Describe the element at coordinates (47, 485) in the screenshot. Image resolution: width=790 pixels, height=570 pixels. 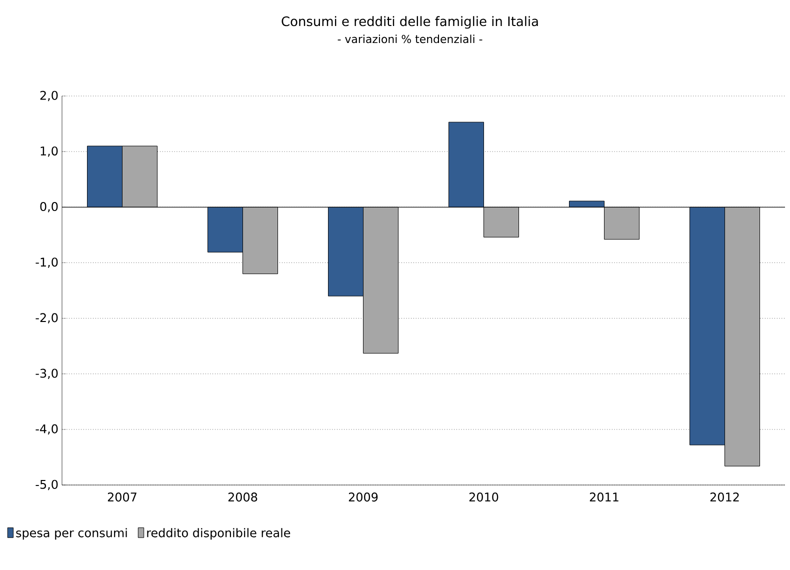
I see `y-tick-label: -5,0` at that location.